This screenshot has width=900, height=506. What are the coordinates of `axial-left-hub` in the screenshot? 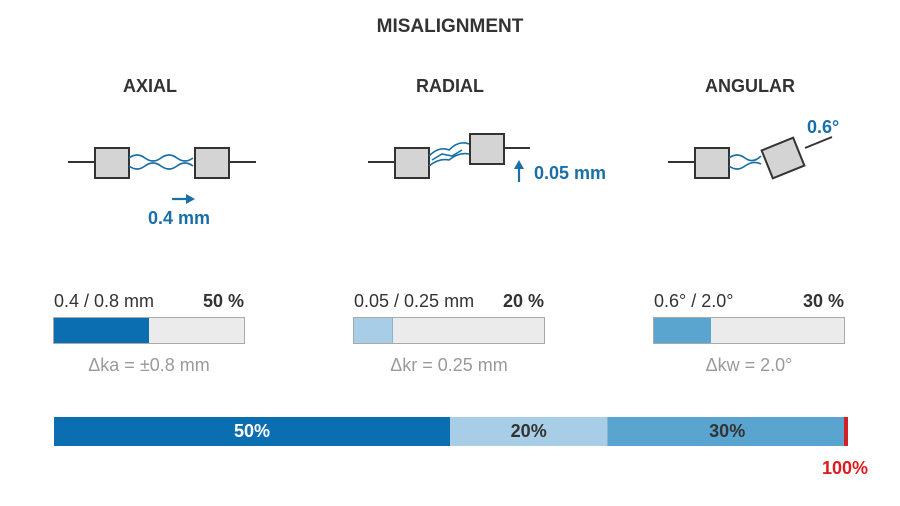 It's located at (112, 163).